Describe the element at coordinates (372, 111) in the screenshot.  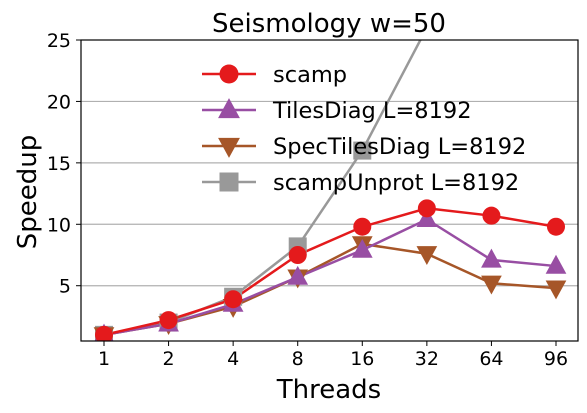
I see `legend-label: TilesDiag L=8192` at that location.